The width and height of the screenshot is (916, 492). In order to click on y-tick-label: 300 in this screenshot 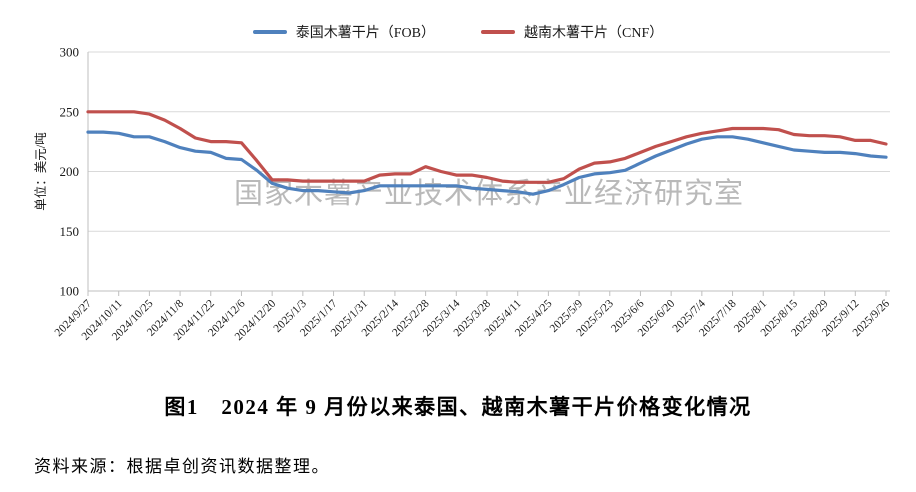, I will do `click(70, 52)`.